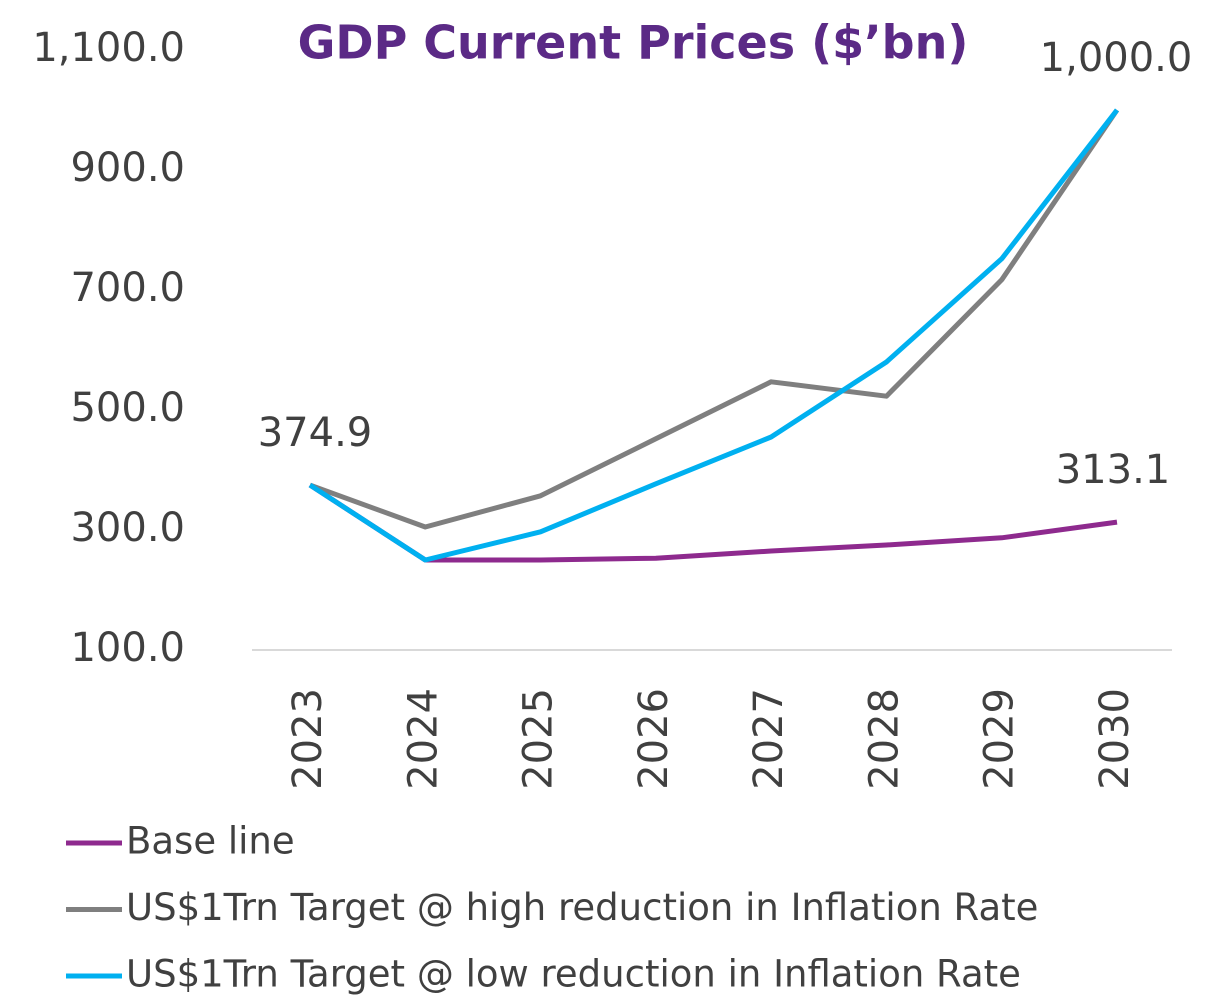  I want to click on data-label: 374.9, so click(315, 433).